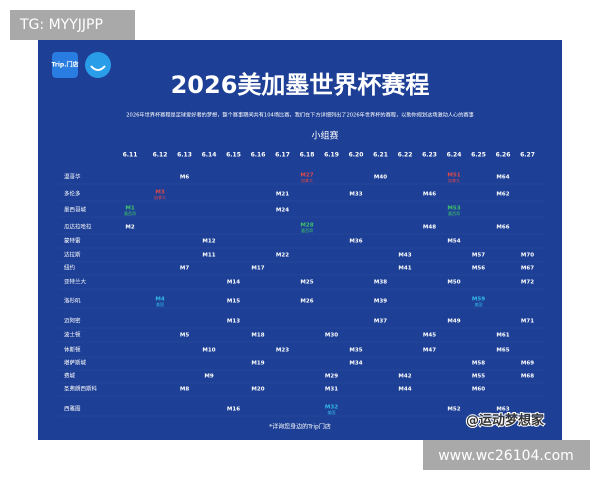  What do you see at coordinates (160, 155) in the screenshot?
I see `date: 6.12` at bounding box center [160, 155].